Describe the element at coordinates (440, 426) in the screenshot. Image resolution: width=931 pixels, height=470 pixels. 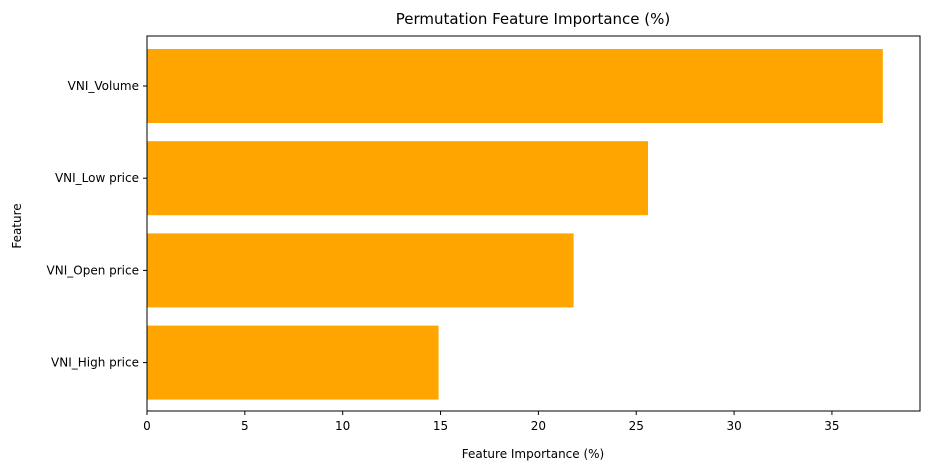
I see `x-tick-label: 15` at that location.